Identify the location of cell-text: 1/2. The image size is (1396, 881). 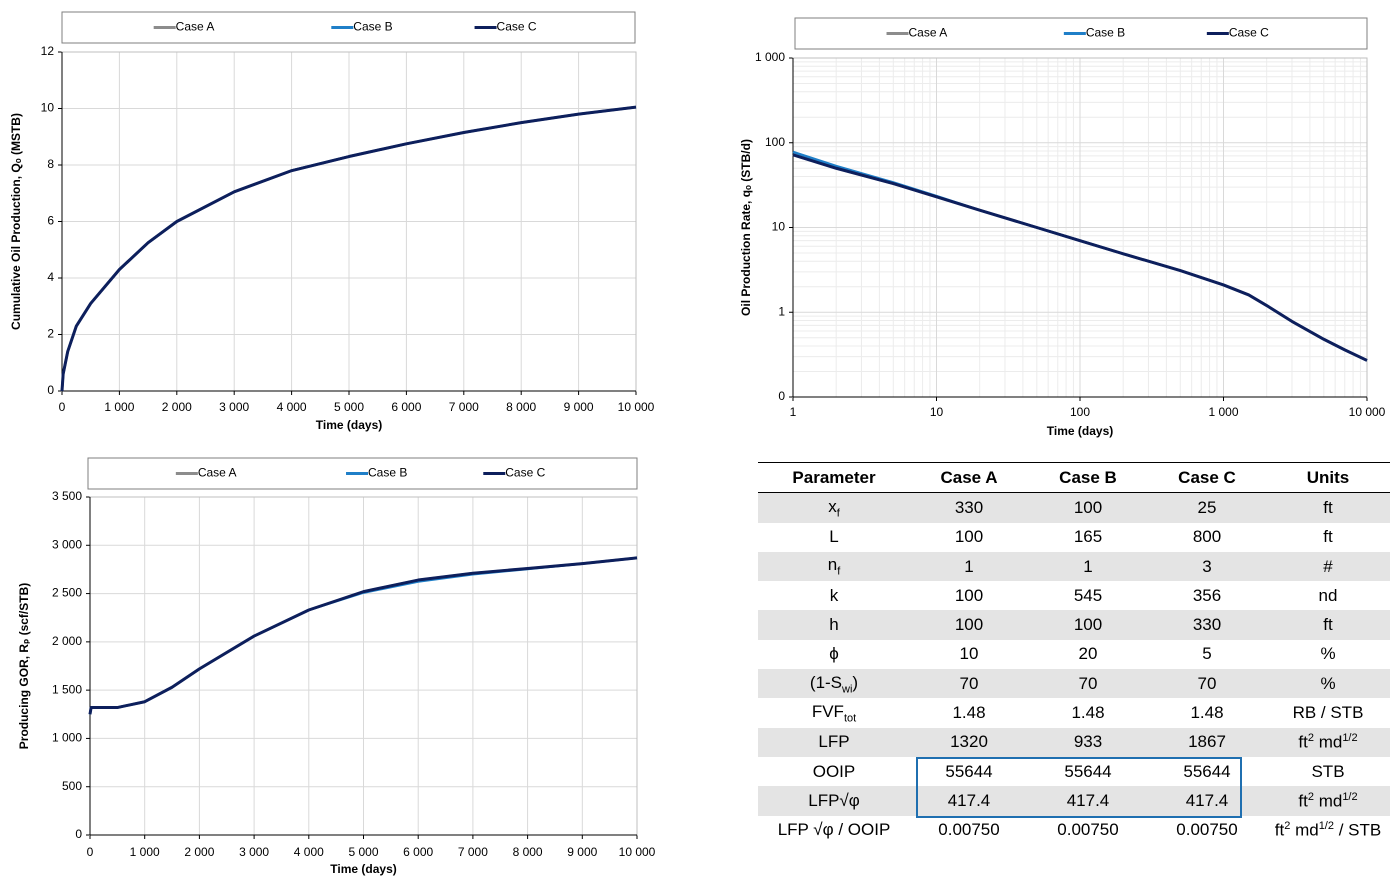
(1326, 825).